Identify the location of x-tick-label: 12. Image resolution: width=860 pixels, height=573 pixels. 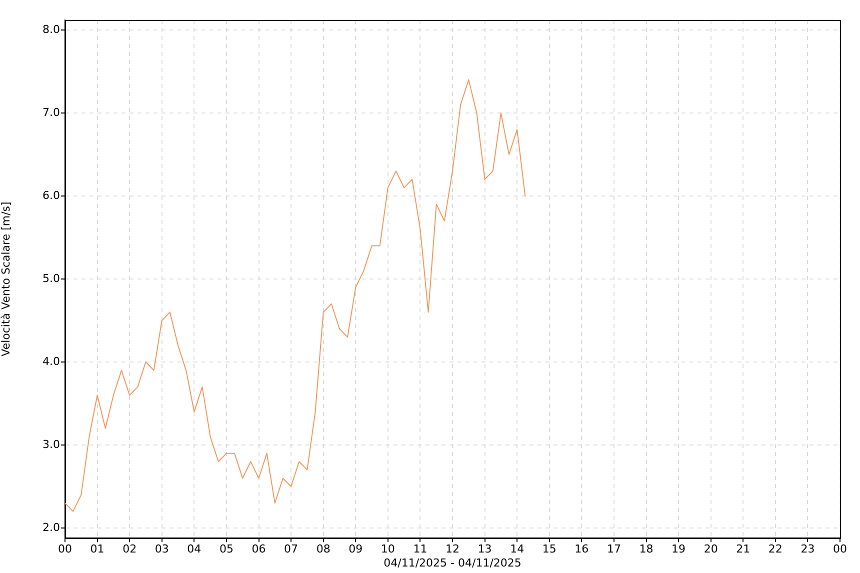
(453, 549).